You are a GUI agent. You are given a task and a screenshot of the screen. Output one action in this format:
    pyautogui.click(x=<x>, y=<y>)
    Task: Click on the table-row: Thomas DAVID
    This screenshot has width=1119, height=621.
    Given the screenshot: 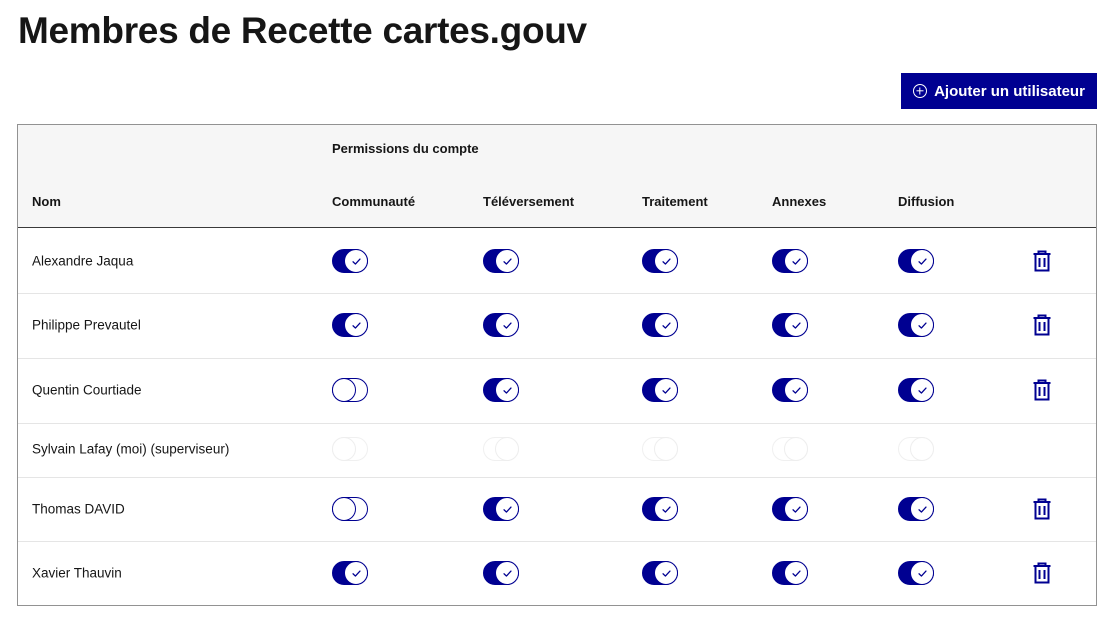 What is the action you would take?
    pyautogui.click(x=557, y=510)
    